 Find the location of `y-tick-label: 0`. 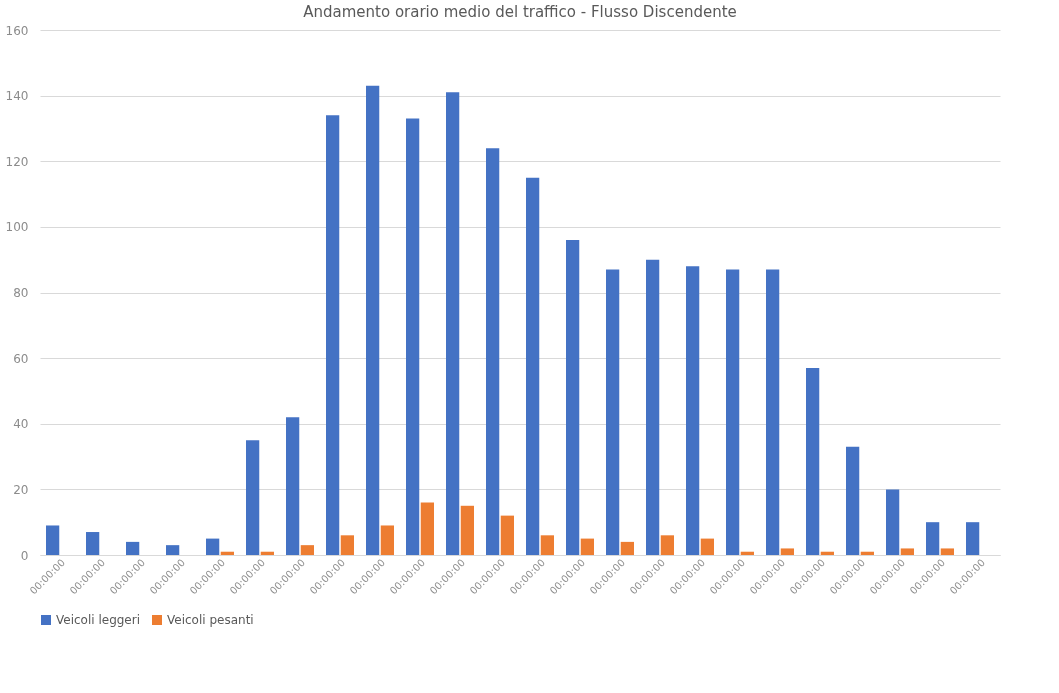

y-tick-label: 0 is located at coordinates (24, 555).